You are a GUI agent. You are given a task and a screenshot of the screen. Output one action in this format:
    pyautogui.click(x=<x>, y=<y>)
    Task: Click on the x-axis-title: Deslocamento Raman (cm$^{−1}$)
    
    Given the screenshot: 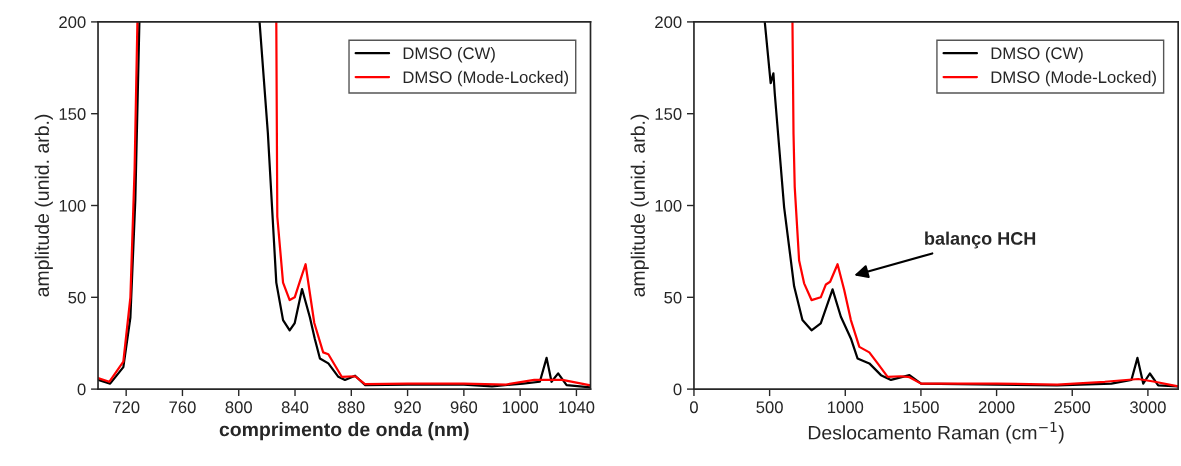 What is the action you would take?
    pyautogui.click(x=936, y=433)
    